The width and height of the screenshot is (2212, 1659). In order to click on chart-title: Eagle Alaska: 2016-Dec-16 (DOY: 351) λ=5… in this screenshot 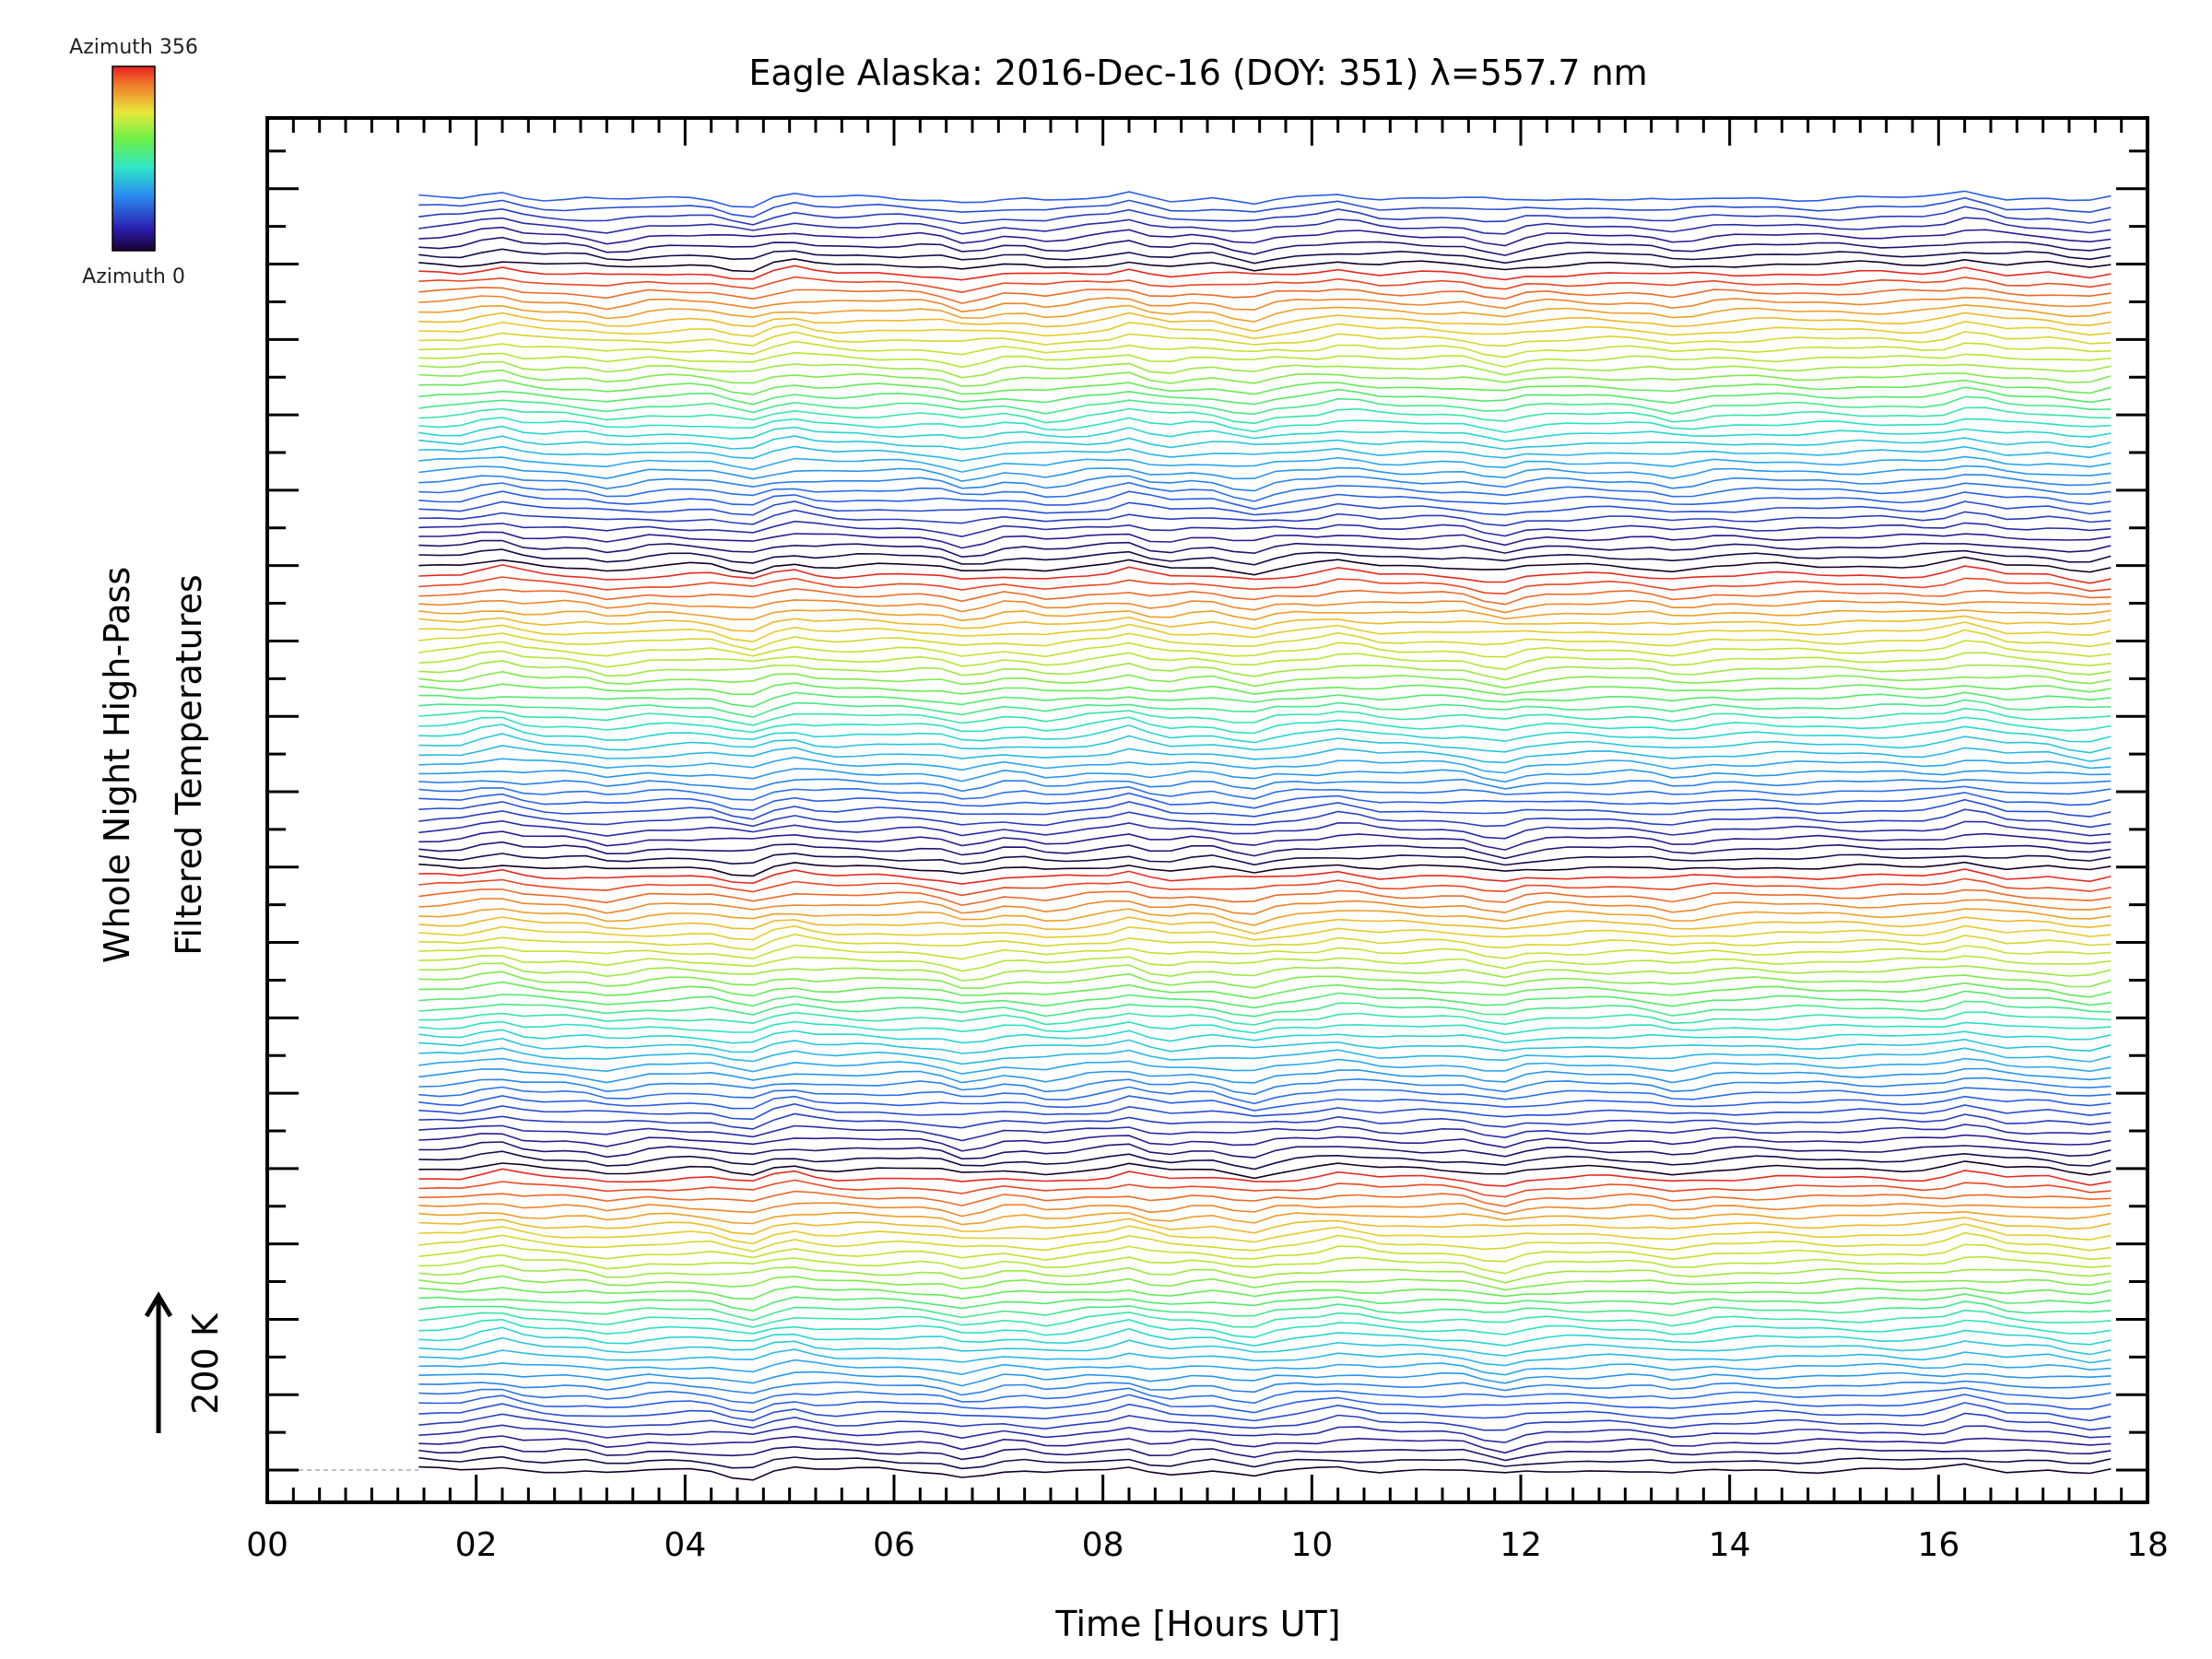, I will do `click(1197, 73)`.